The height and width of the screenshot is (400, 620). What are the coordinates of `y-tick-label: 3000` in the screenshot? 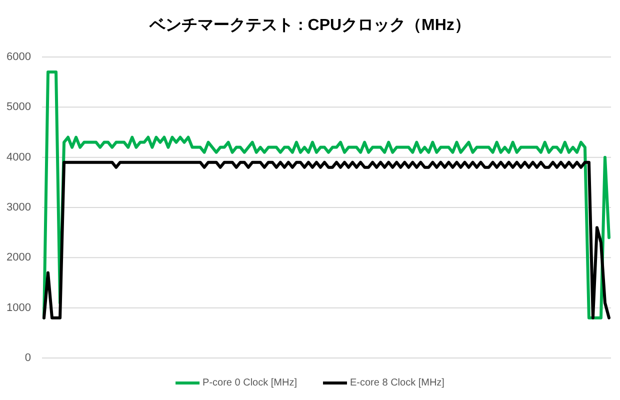 It's located at (18, 208).